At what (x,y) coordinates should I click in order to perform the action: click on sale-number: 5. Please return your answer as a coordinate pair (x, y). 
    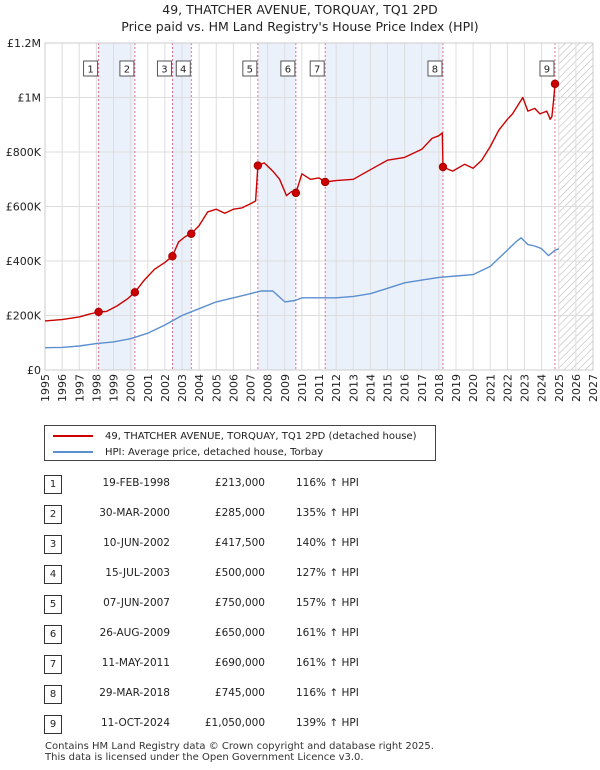
    Looking at the image, I should click on (53, 604).